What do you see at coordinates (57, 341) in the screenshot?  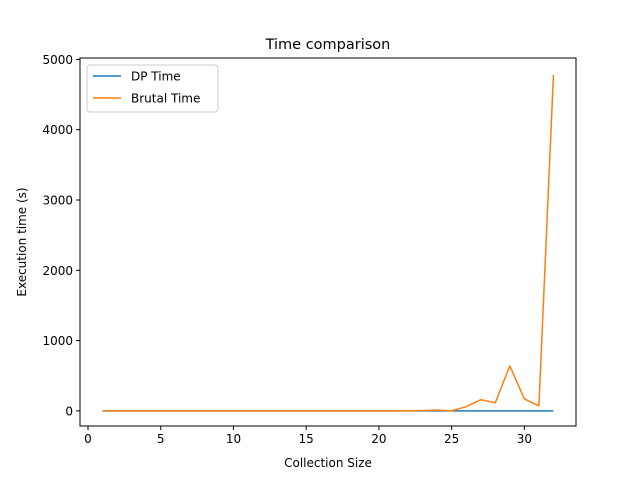 I see `y-tick-label: 1000` at bounding box center [57, 341].